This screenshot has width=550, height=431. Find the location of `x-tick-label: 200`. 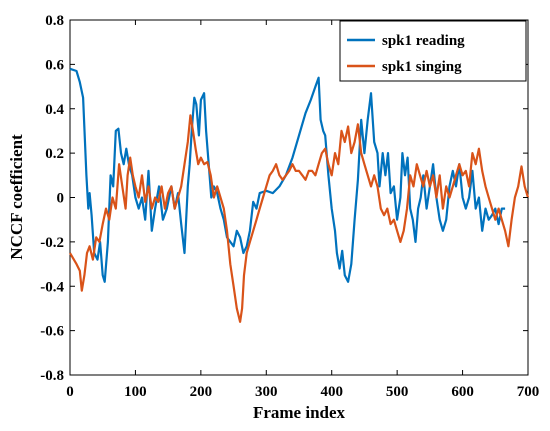

x-tick-label: 200 is located at coordinates (201, 392).